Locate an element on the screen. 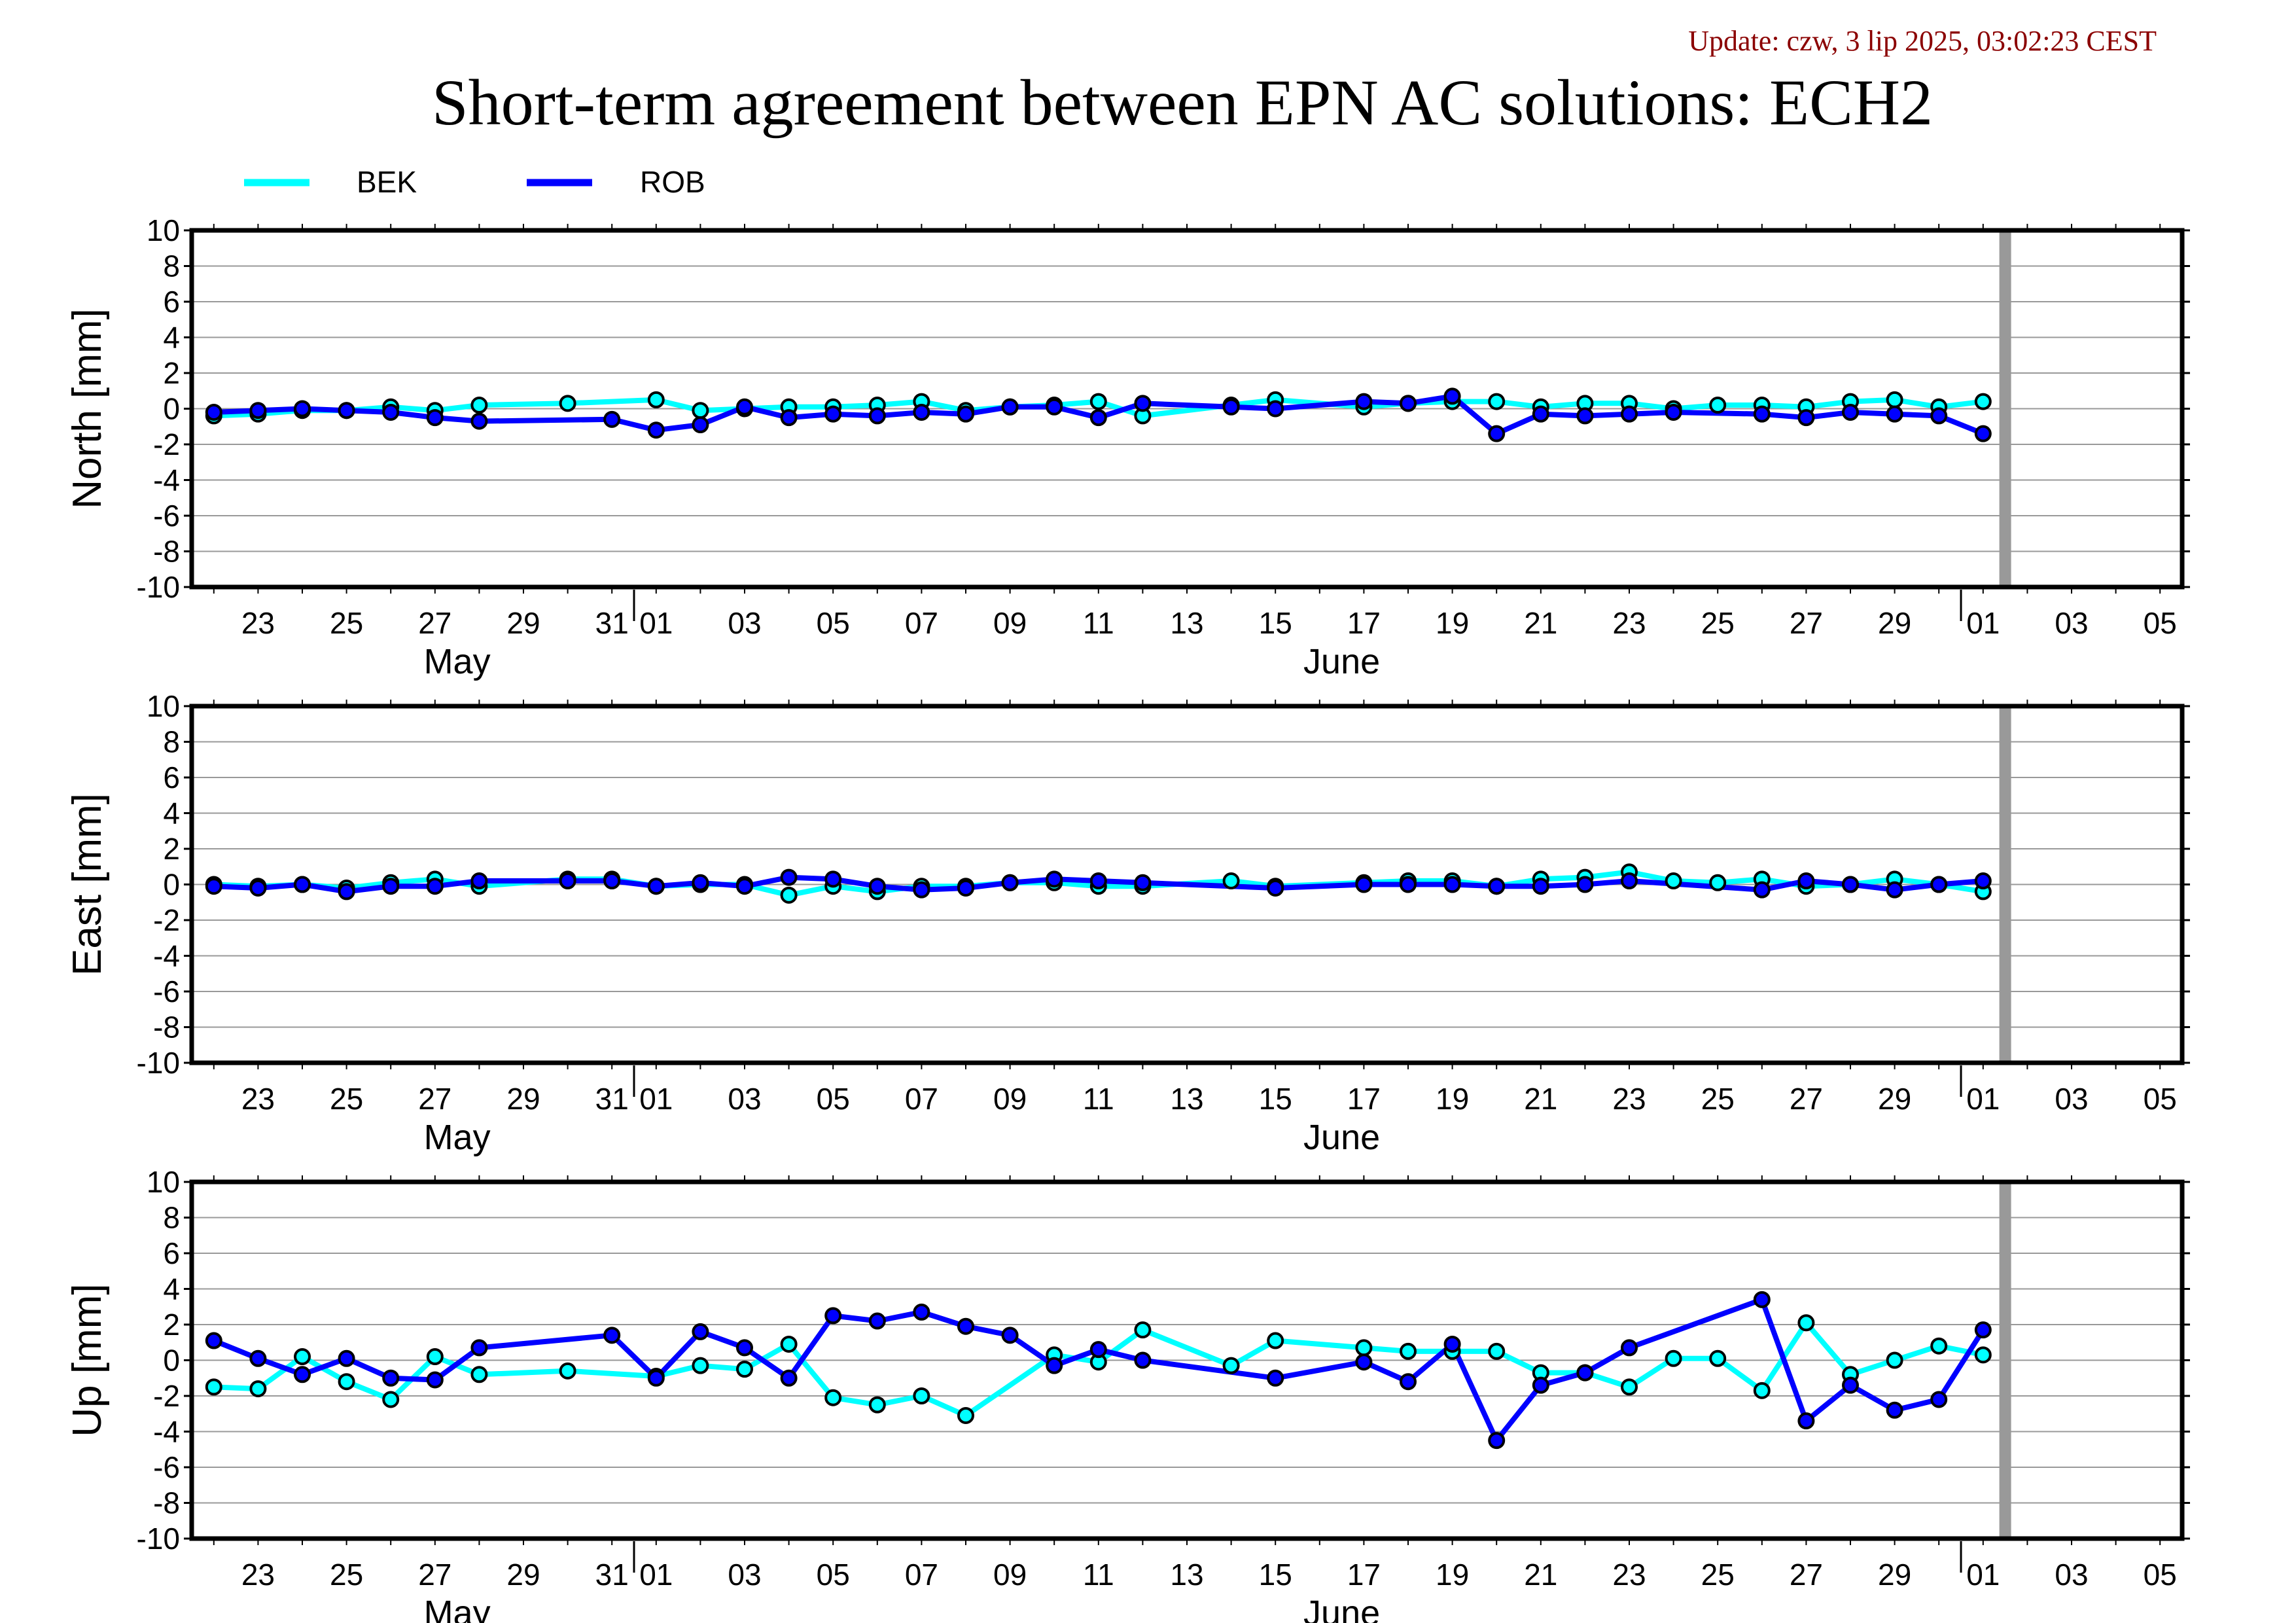  y-axis-label: North [mm] is located at coordinates (87, 408).